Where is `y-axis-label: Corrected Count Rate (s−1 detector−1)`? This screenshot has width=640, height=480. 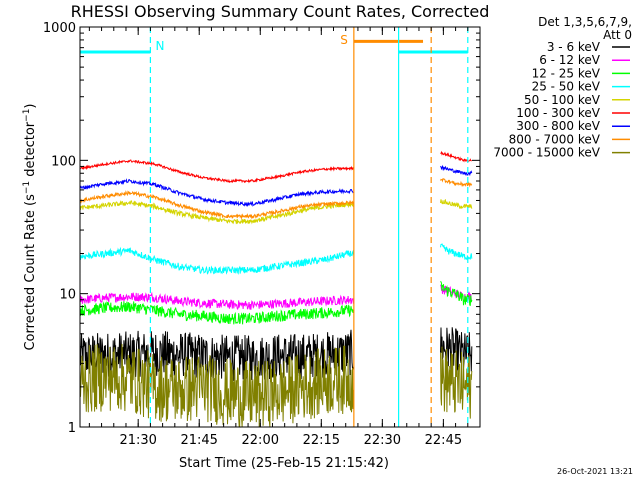 y-axis-label: Corrected Count Rate (s−1 detector−1) is located at coordinates (30, 226).